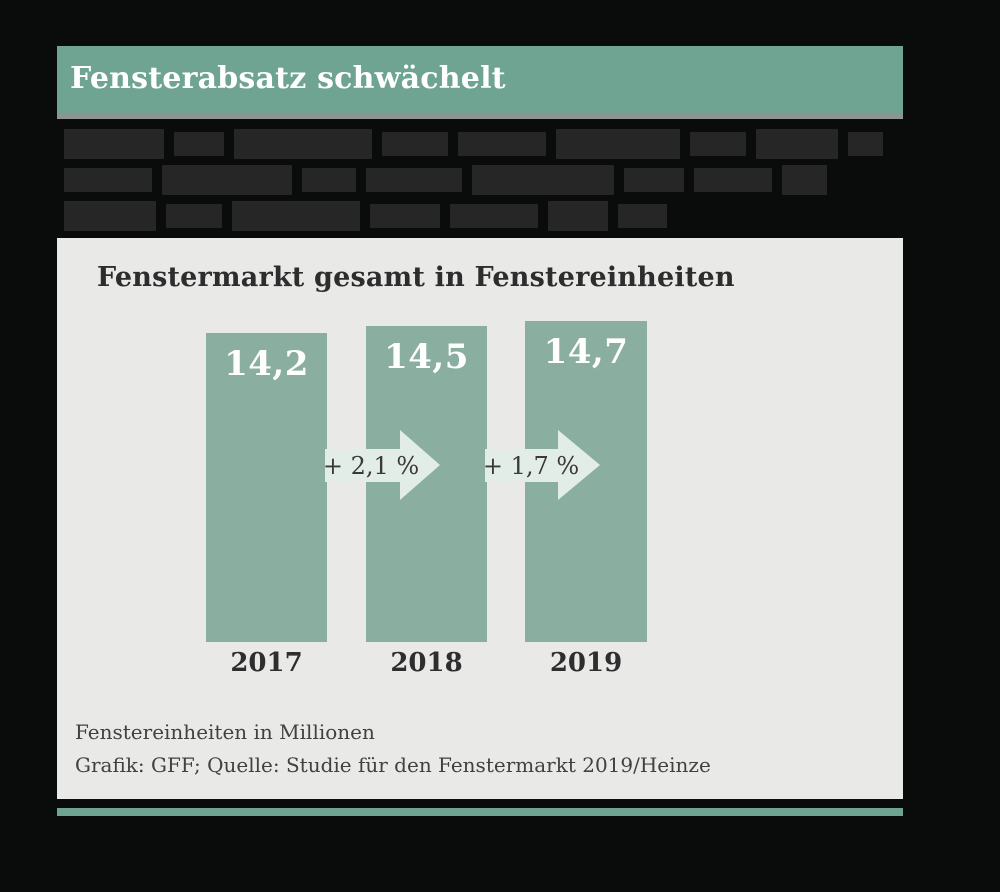  What do you see at coordinates (266, 487) in the screenshot?
I see `bar-2017: 14,2` at bounding box center [266, 487].